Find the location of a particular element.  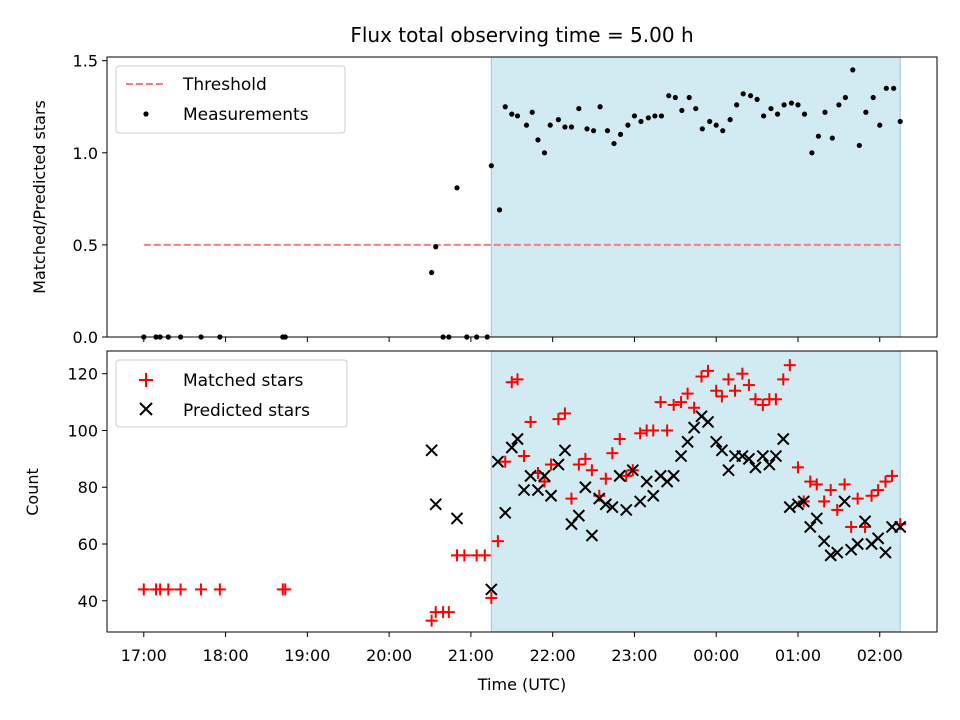

y-tick-label: 80 is located at coordinates (88, 487).